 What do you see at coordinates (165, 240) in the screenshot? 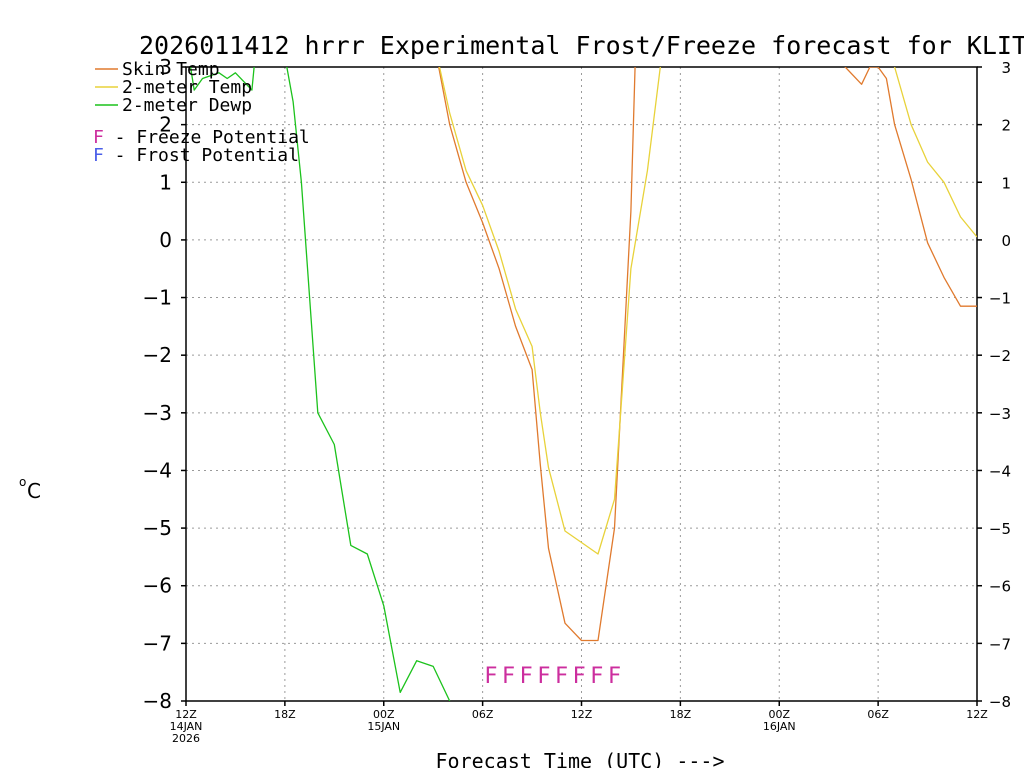
I see `y-tick-label-left: 0` at bounding box center [165, 240].